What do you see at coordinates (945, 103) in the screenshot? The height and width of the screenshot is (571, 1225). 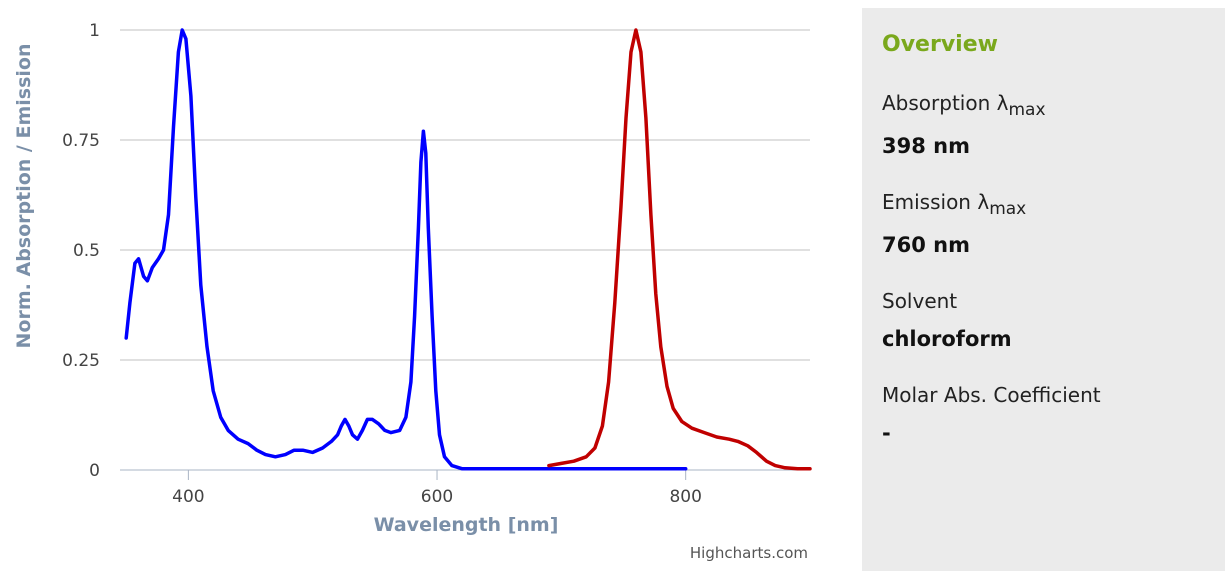 I see `absorption-label-text: Absorption λ` at bounding box center [945, 103].